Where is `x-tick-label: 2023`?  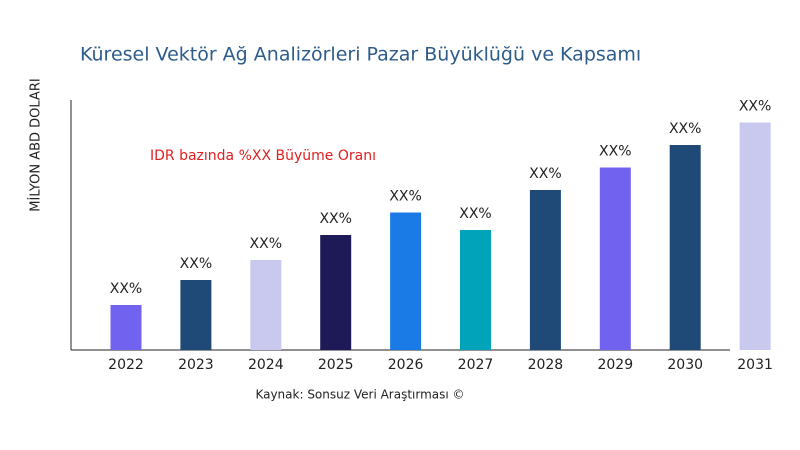
x-tick-label: 2023 is located at coordinates (196, 365).